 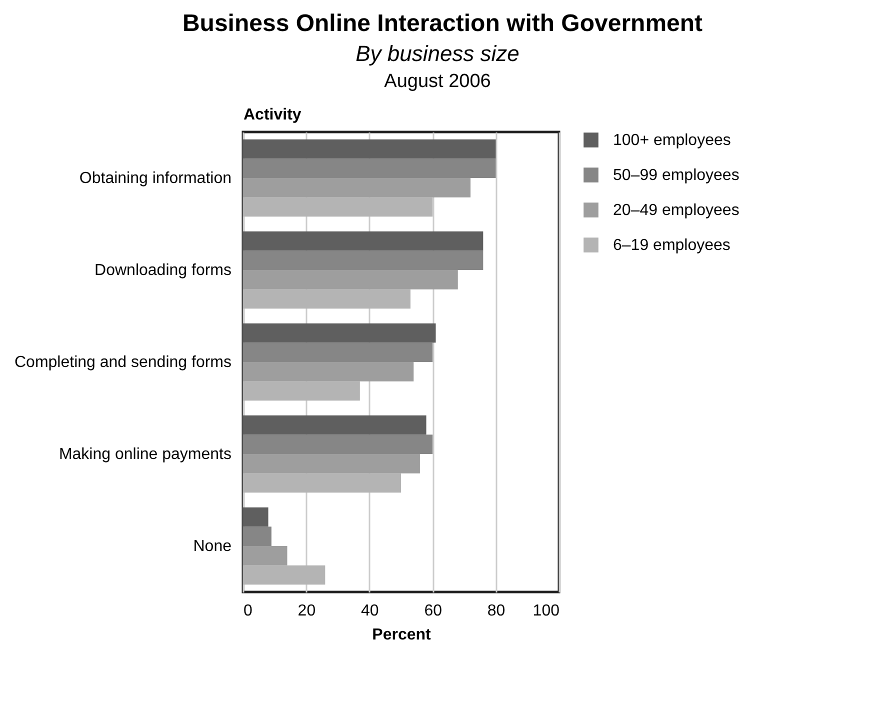 What do you see at coordinates (671, 245) in the screenshot?
I see `legend-label: 6–19 employees` at bounding box center [671, 245].